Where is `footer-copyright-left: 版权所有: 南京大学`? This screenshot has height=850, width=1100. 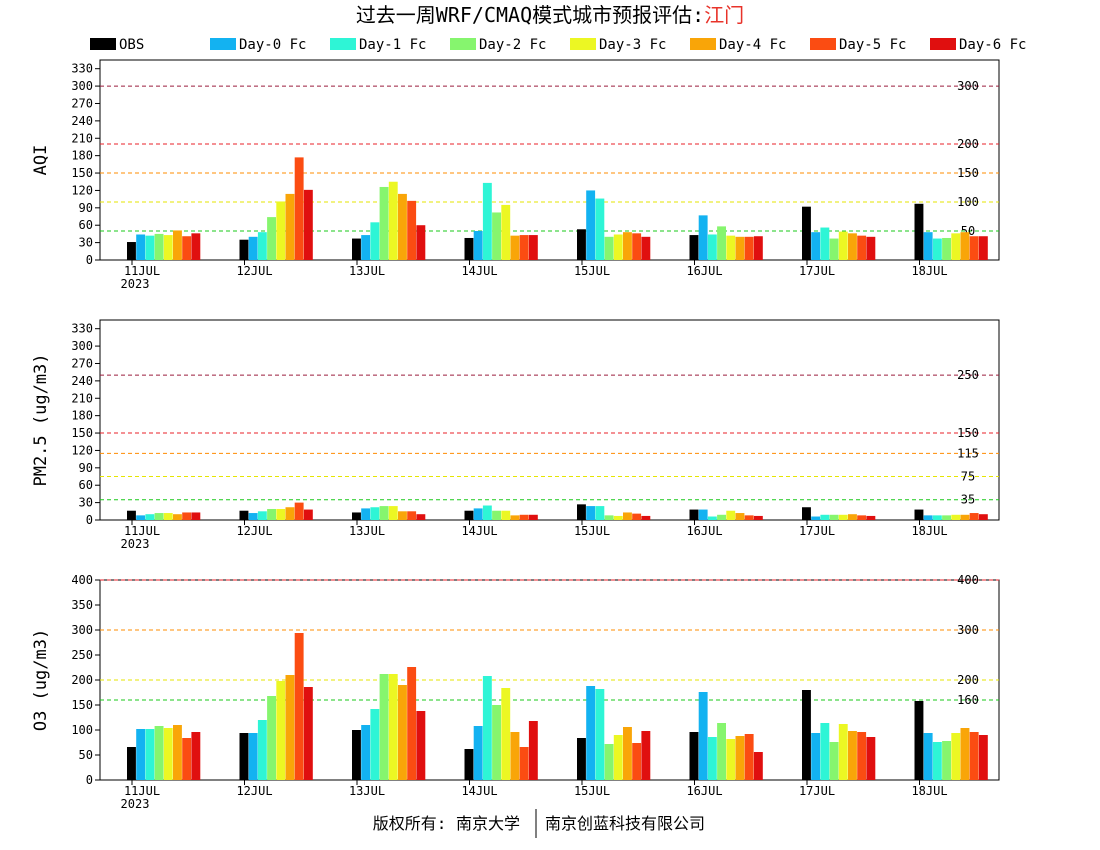
footer-copyright-left: 版权所有: 南京大学 is located at coordinates (446, 823).